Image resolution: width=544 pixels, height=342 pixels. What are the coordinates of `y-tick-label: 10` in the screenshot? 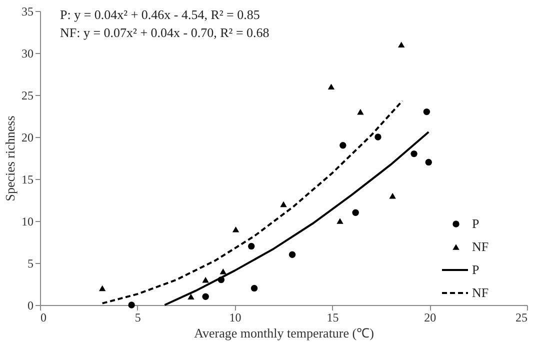 It's located at (28, 221).